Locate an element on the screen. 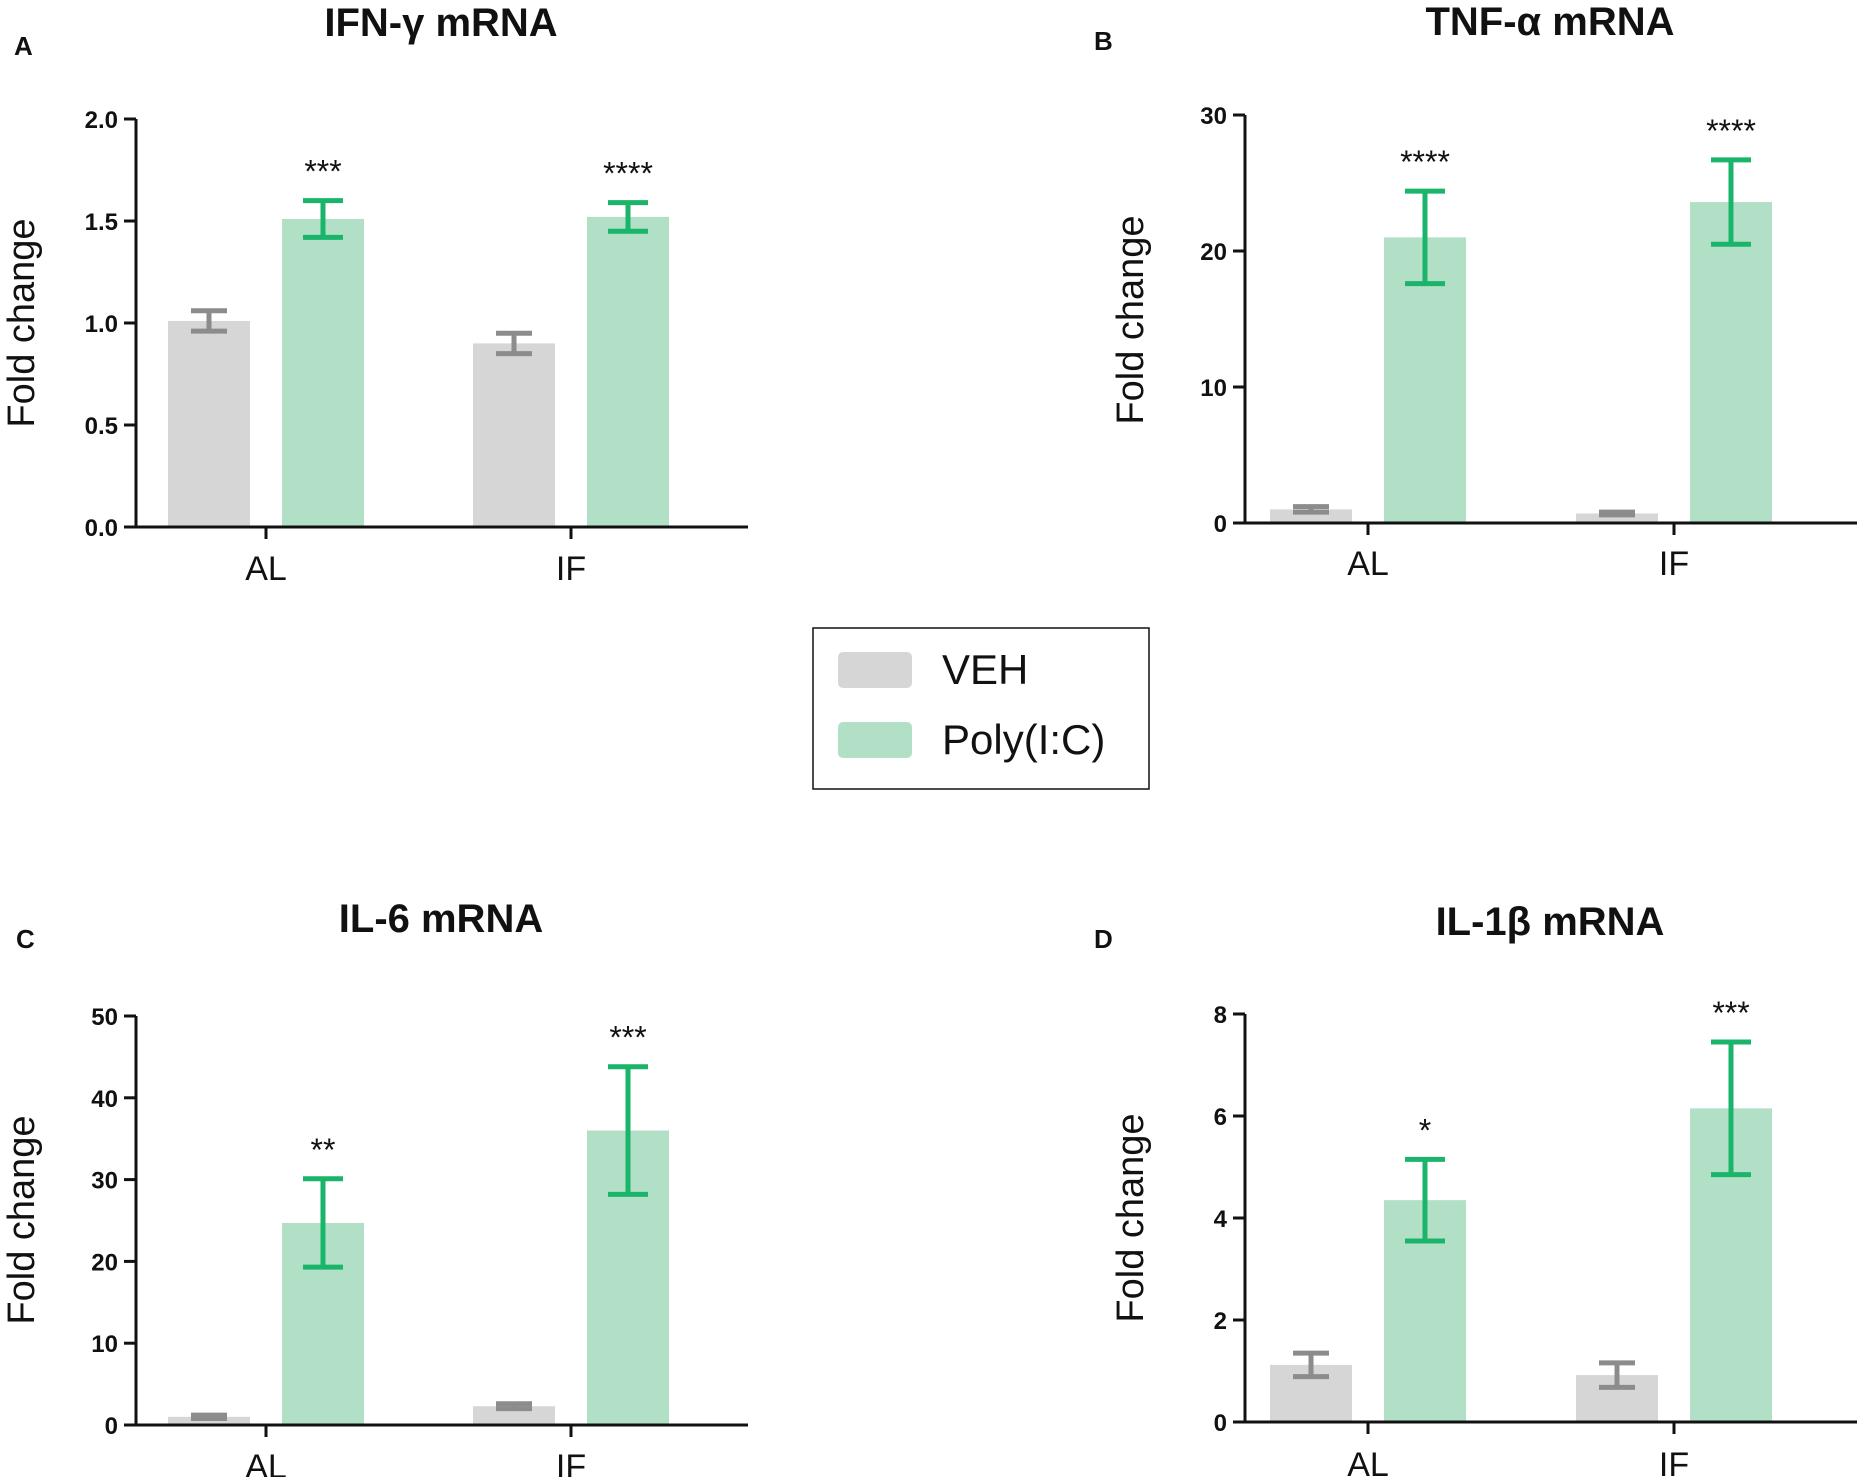 Image resolution: width=1861 pixels, height=1477 pixels. ytick-label-b: 30 is located at coordinates (1213, 116).